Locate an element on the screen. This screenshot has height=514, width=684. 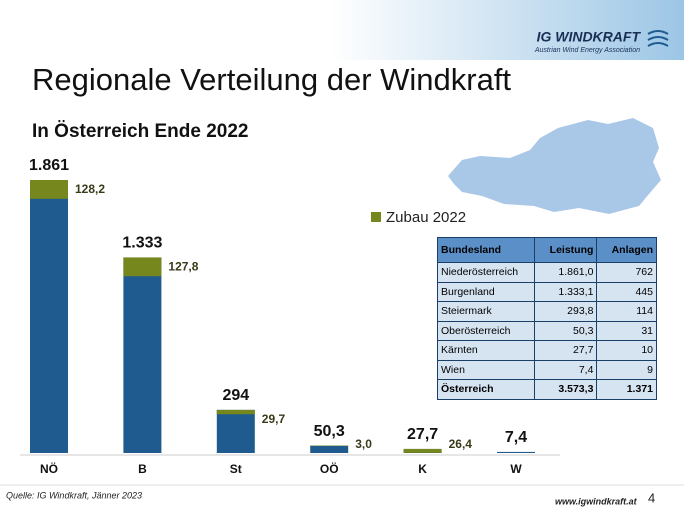
column-header: Anlagen is located at coordinates (626, 250).